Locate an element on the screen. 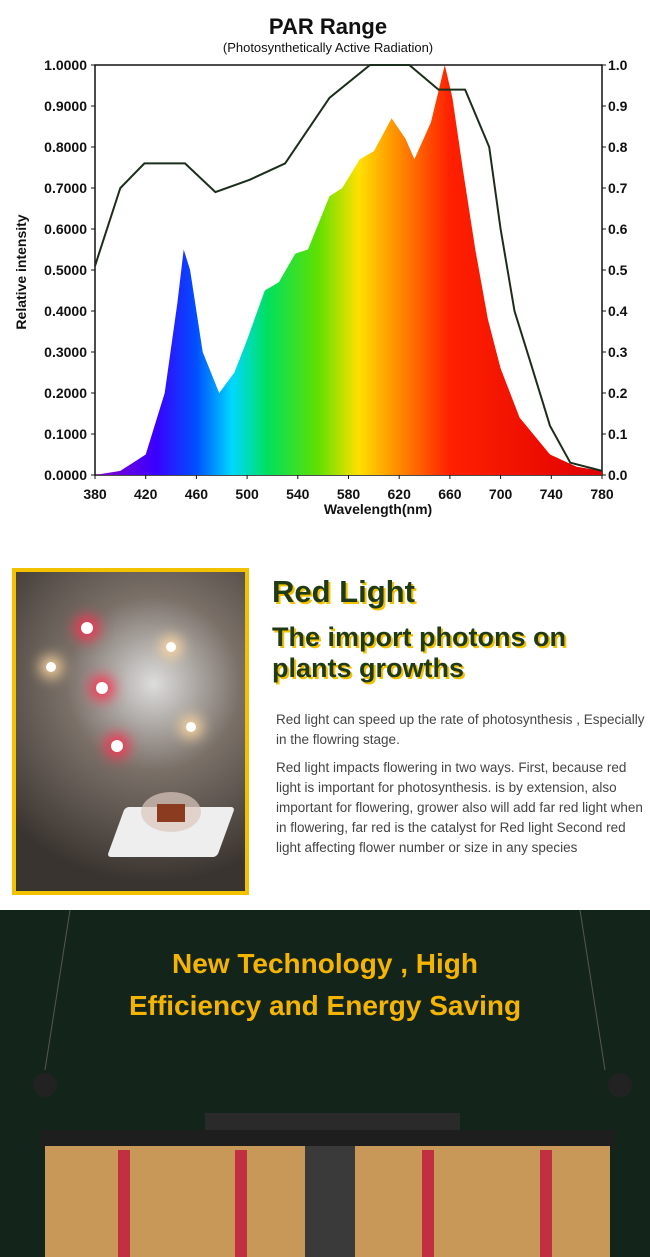  x-tick-label: 500 is located at coordinates (247, 494).